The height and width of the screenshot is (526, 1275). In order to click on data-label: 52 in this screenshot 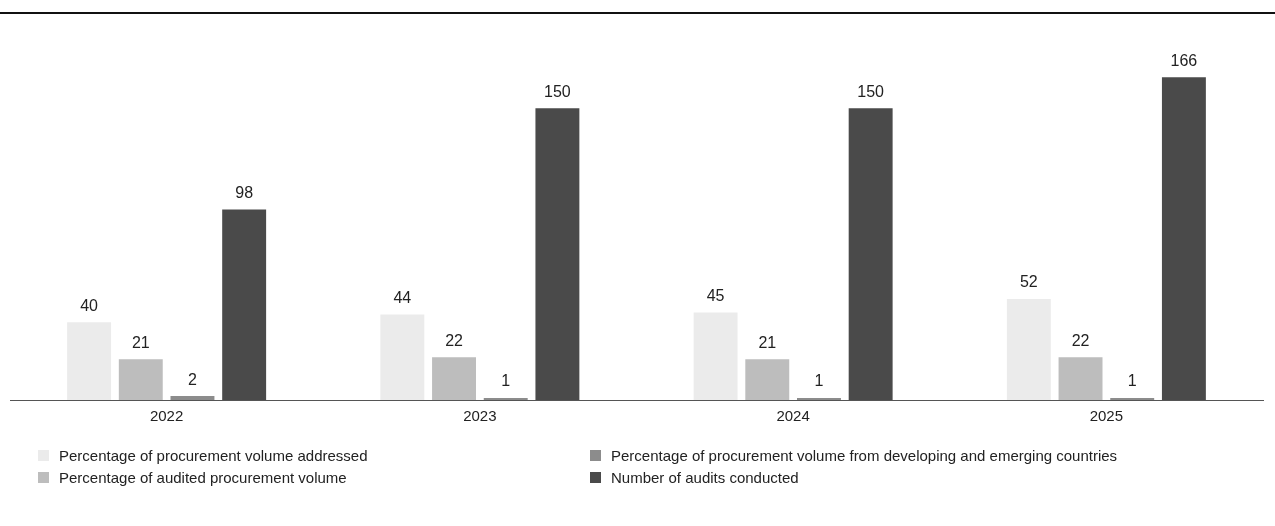, I will do `click(1028, 282)`.